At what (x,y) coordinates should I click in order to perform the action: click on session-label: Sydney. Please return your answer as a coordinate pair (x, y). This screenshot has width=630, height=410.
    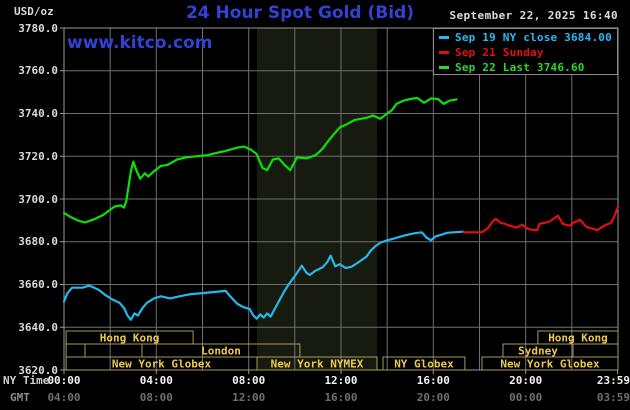
    Looking at the image, I should click on (538, 351).